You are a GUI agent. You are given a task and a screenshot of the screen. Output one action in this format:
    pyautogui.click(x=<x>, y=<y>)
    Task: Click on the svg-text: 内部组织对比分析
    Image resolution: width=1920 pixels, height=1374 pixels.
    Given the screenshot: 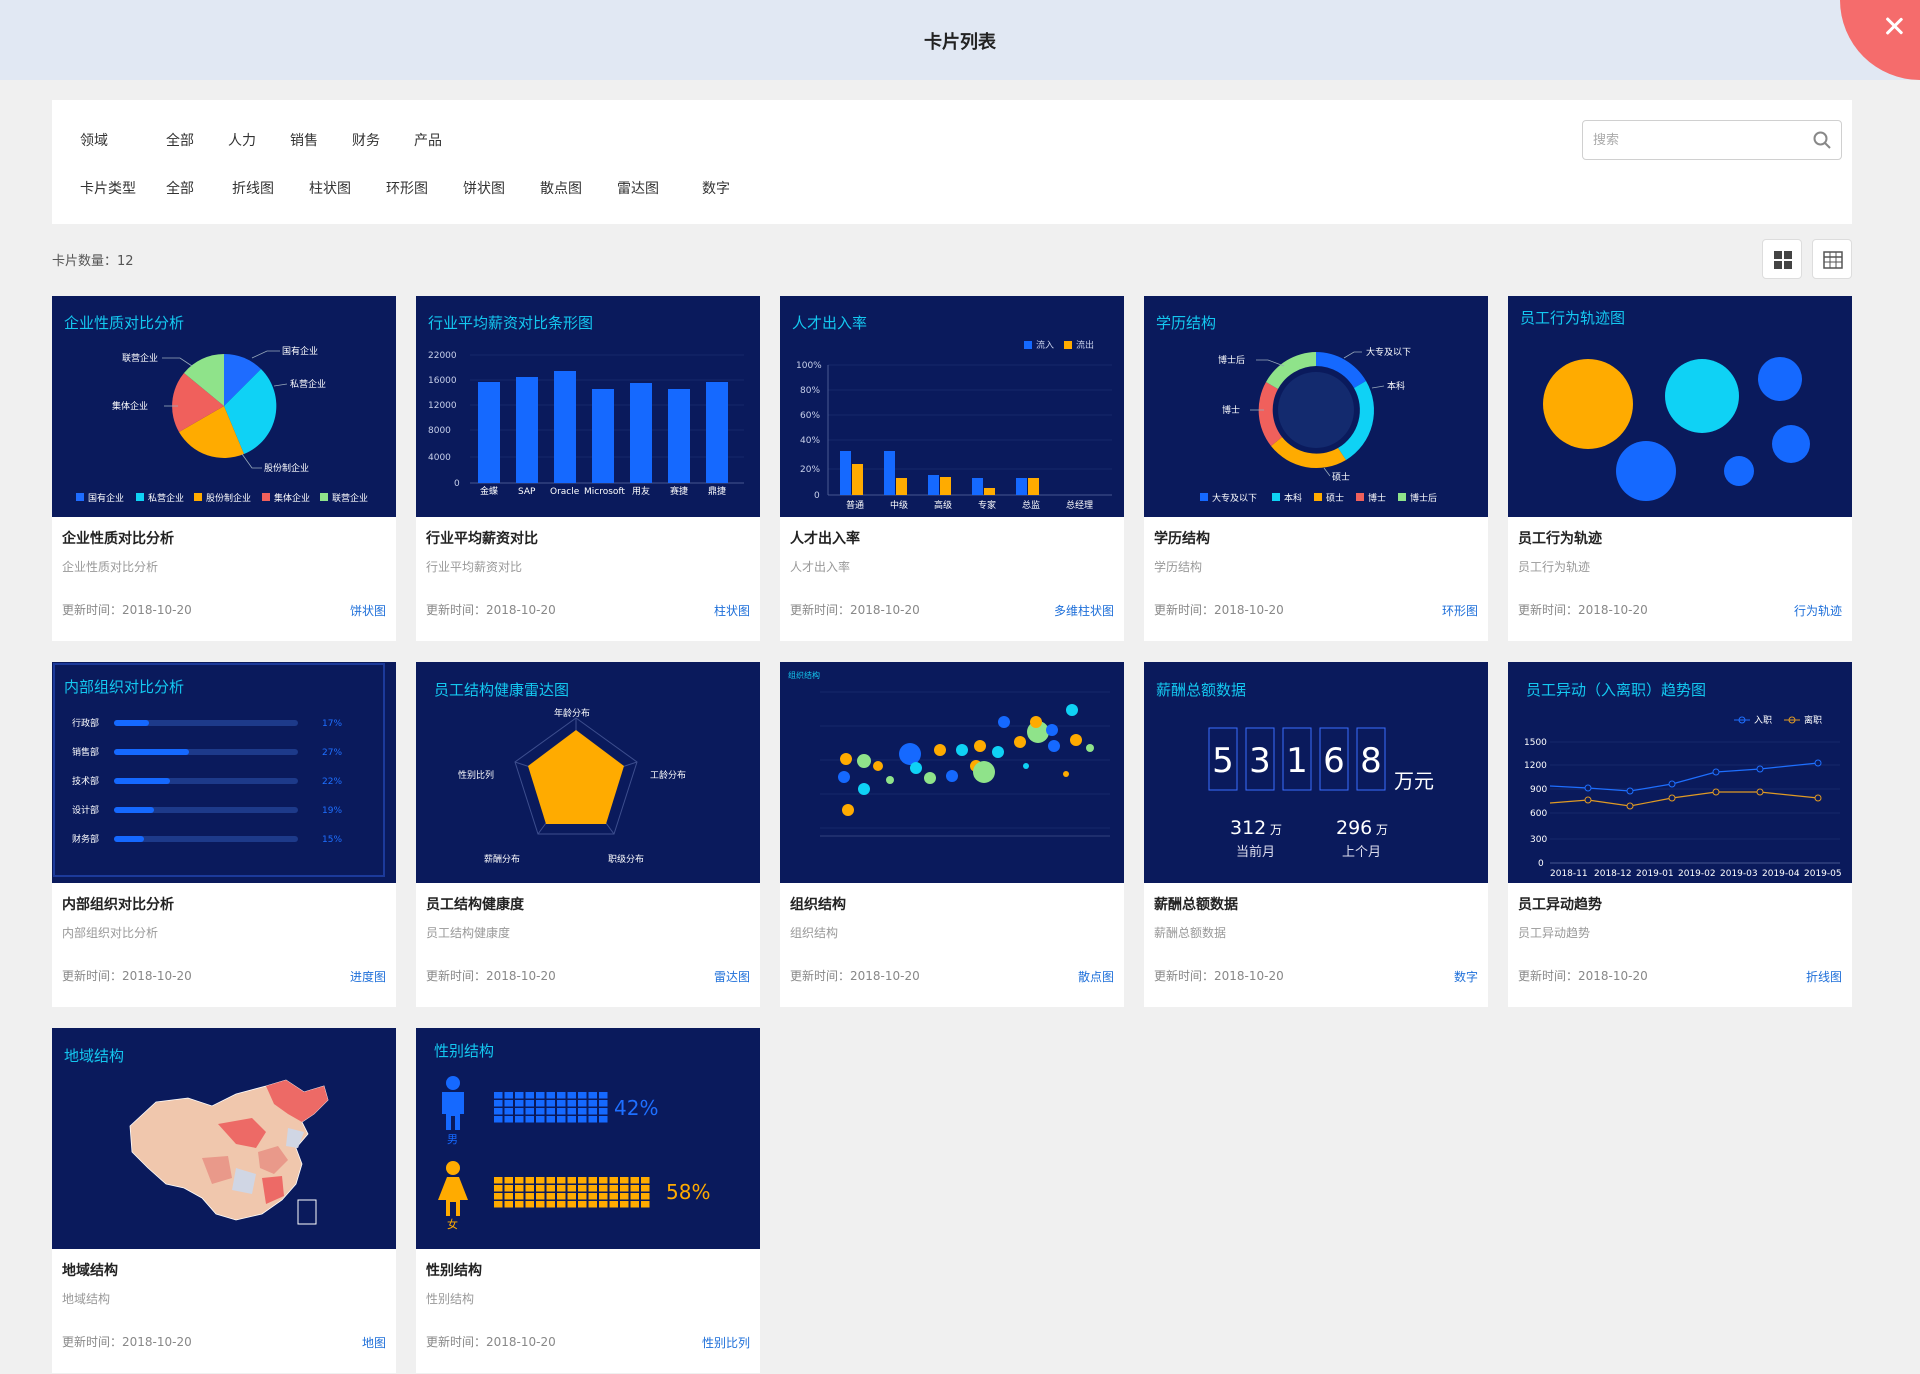 What is the action you would take?
    pyautogui.click(x=124, y=687)
    